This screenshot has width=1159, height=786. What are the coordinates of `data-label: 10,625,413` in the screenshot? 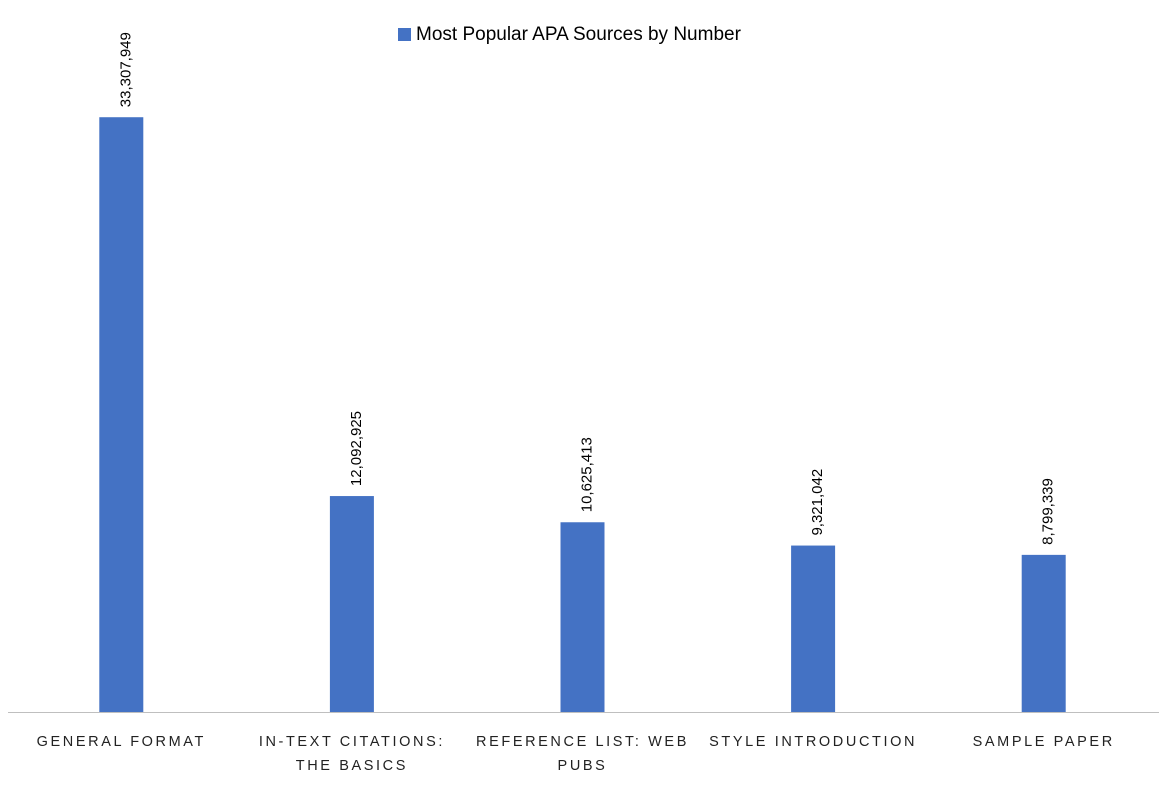 It's located at (586, 474).